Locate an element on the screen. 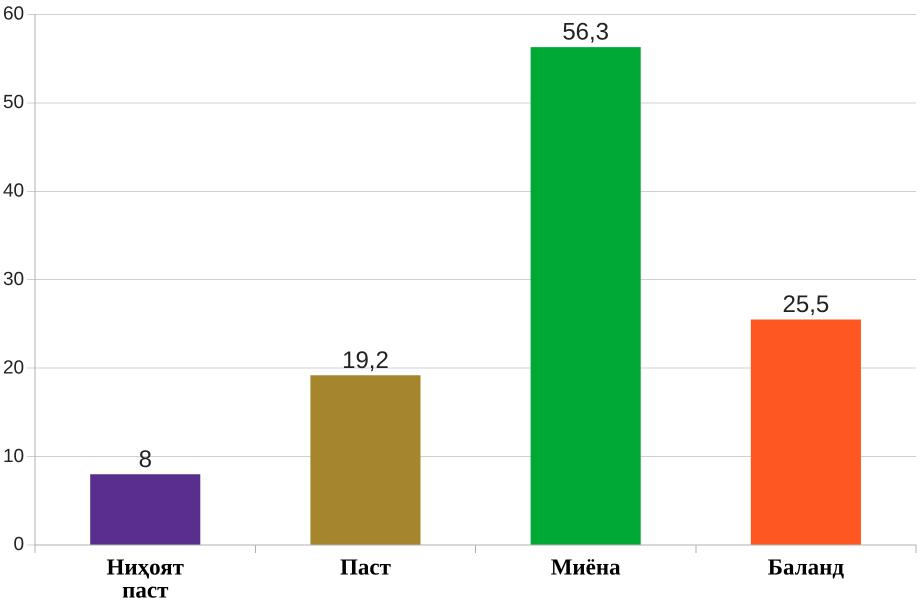 This screenshot has height=607, width=920. y-tick-label: 20 is located at coordinates (13, 367).